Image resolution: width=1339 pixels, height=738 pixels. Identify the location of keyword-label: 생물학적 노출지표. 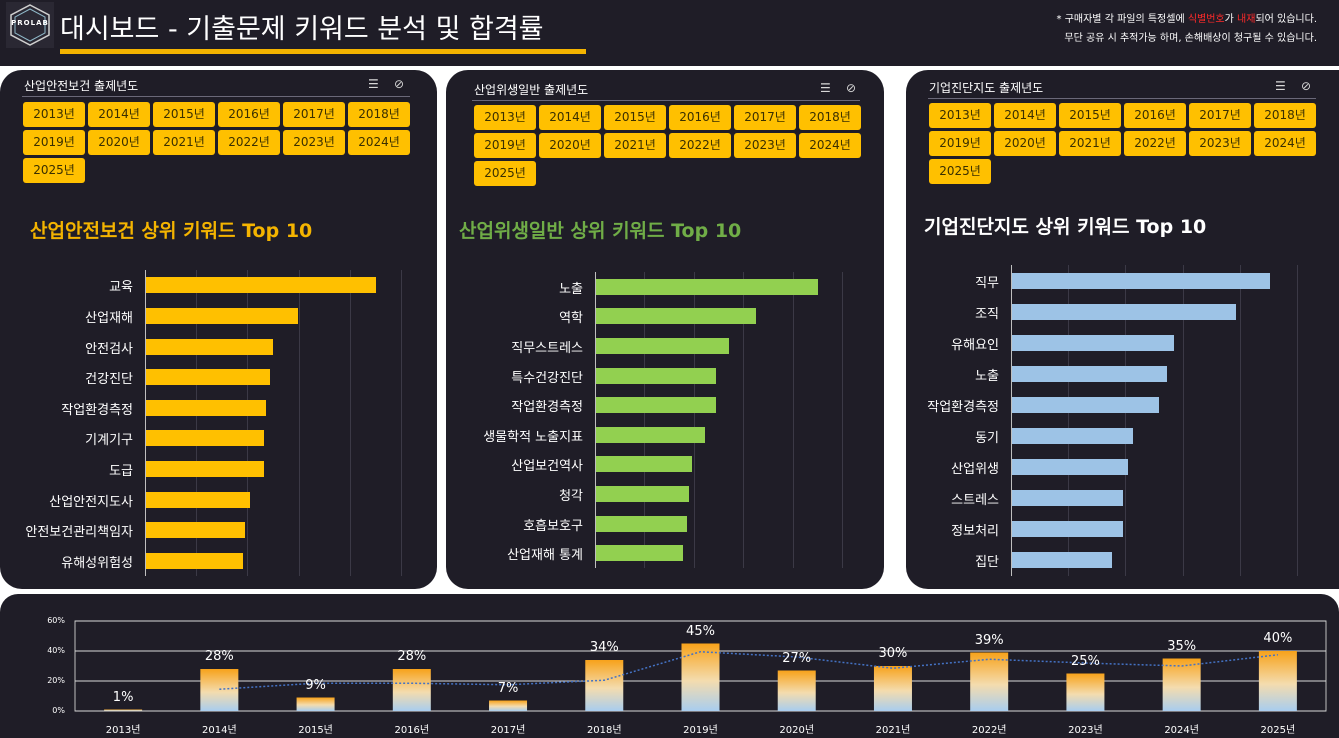
(533, 437).